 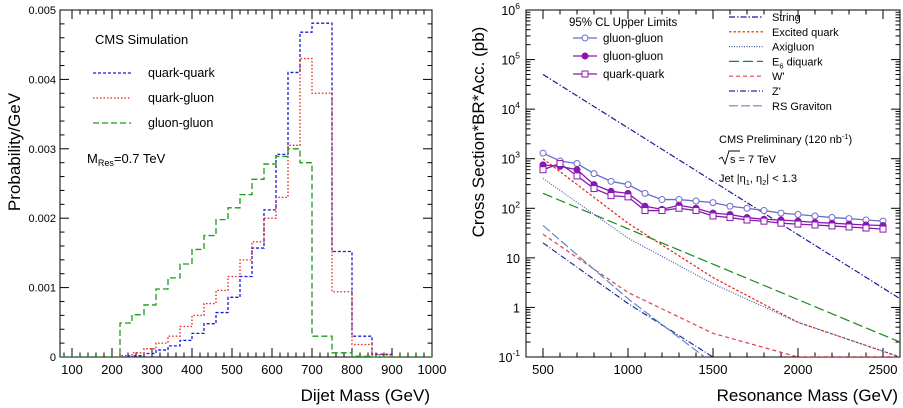 I want to click on theory-curve-e, so click(x=721, y=267).